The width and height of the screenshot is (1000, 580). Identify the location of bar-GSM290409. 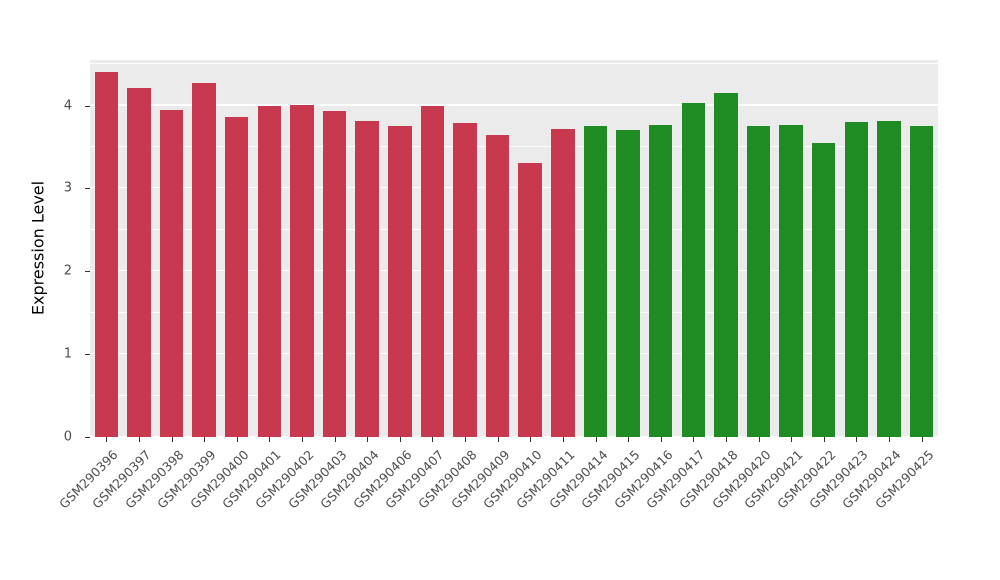
(497, 285).